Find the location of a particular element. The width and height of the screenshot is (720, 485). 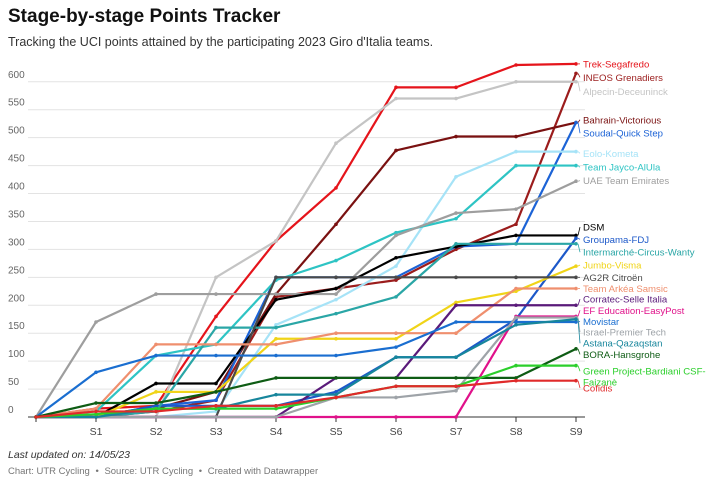

x-tick-label: S1 is located at coordinates (96, 432).